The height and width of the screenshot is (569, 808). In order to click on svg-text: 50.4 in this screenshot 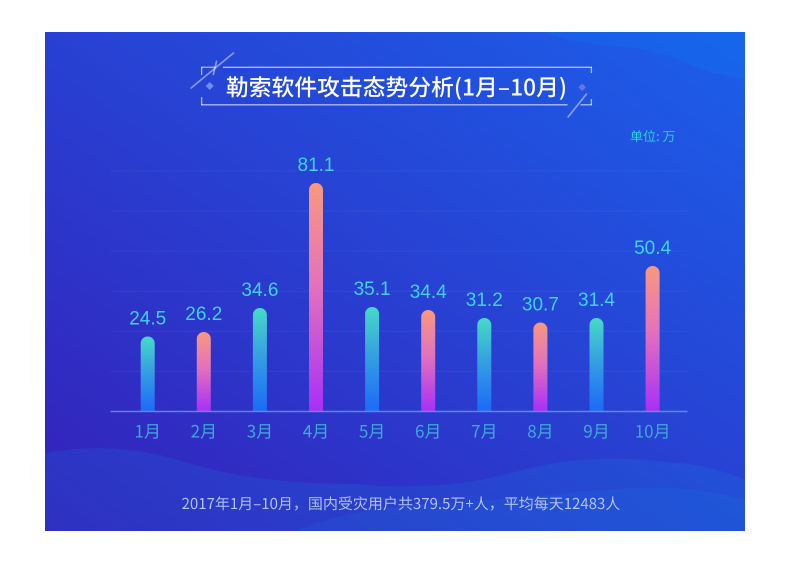, I will do `click(652, 248)`.